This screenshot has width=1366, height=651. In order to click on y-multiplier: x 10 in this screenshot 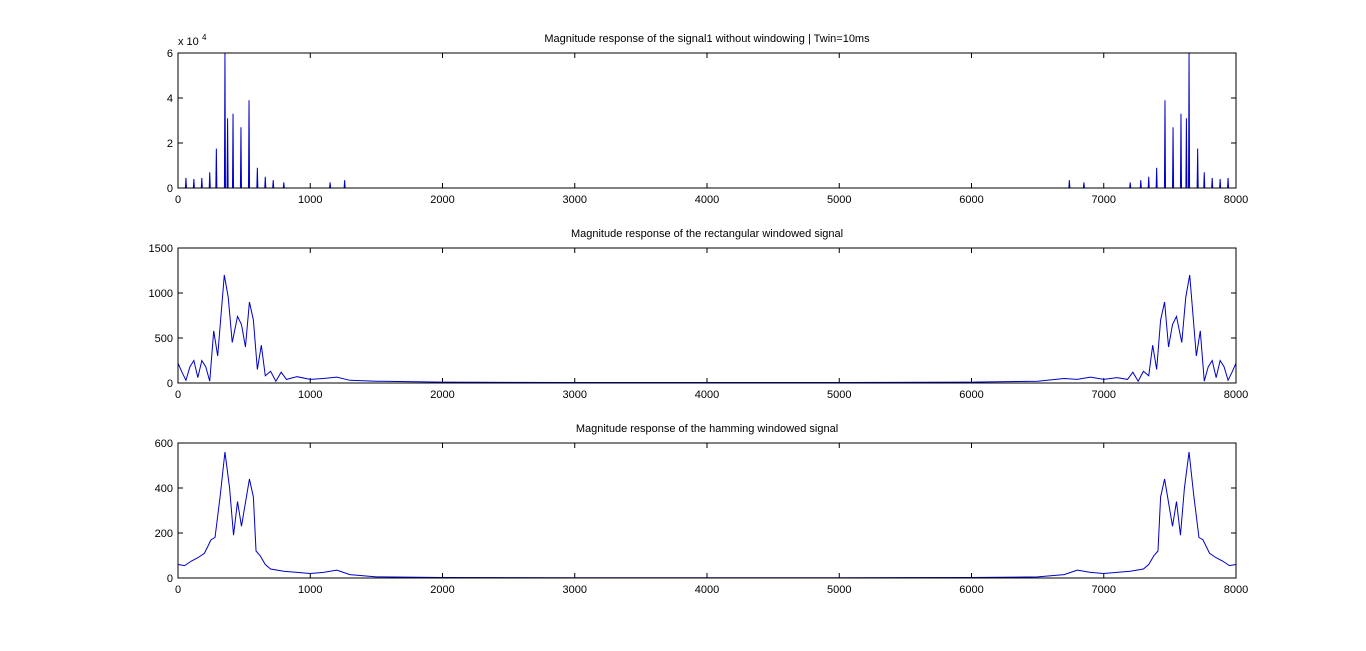, I will do `click(188, 42)`.